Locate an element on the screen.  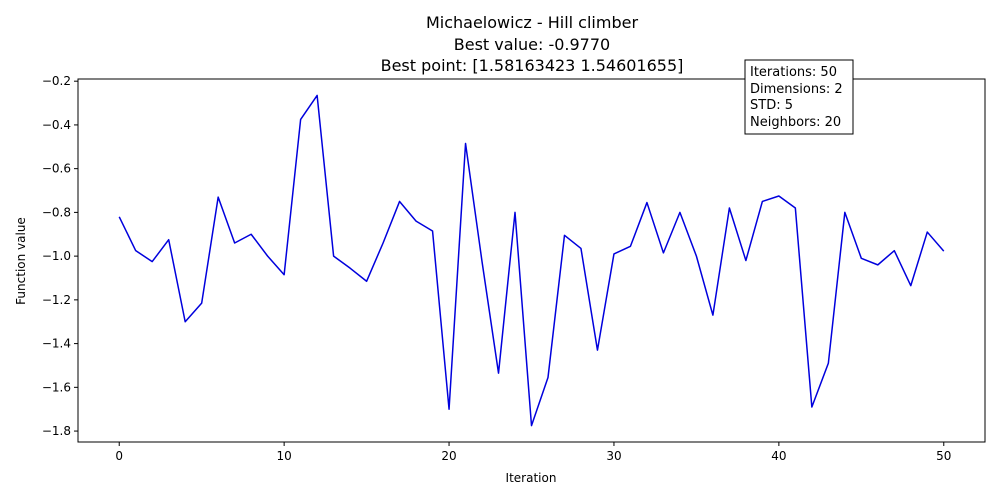
x-tick-label: 10 is located at coordinates (283, 456).